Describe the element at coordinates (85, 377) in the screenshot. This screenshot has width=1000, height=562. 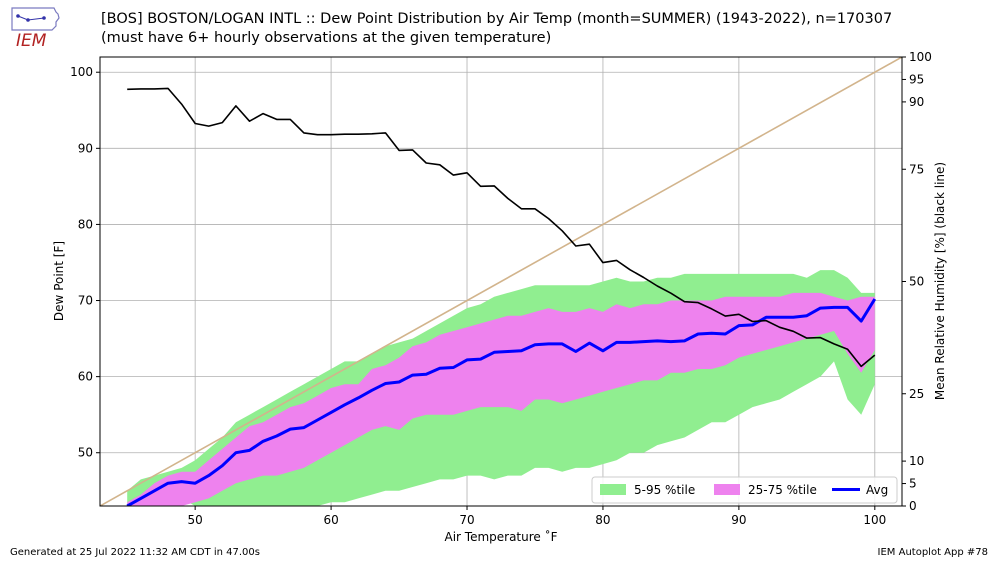
I see `y-tick-label: 60` at that location.